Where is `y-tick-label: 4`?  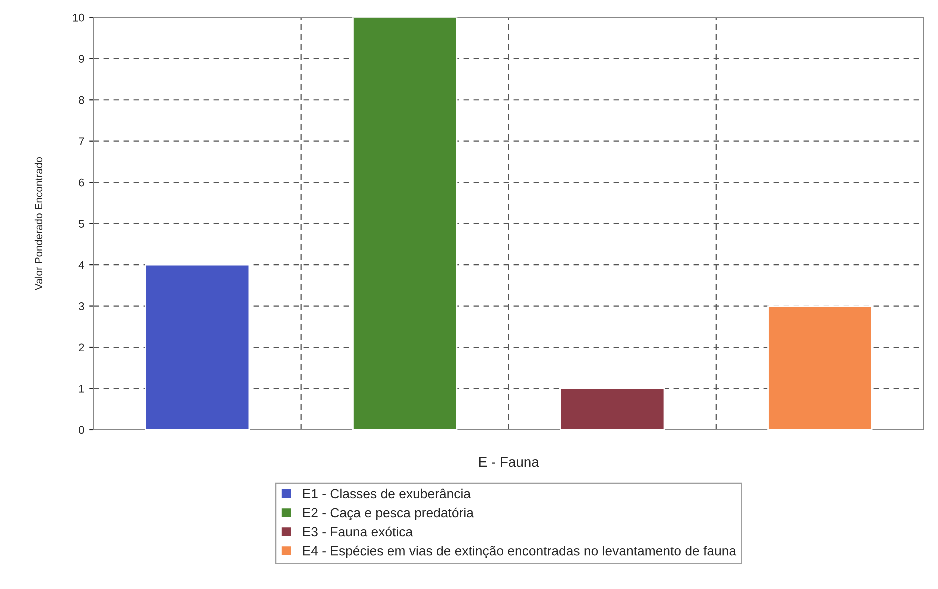
y-tick-label: 4 is located at coordinates (81, 265).